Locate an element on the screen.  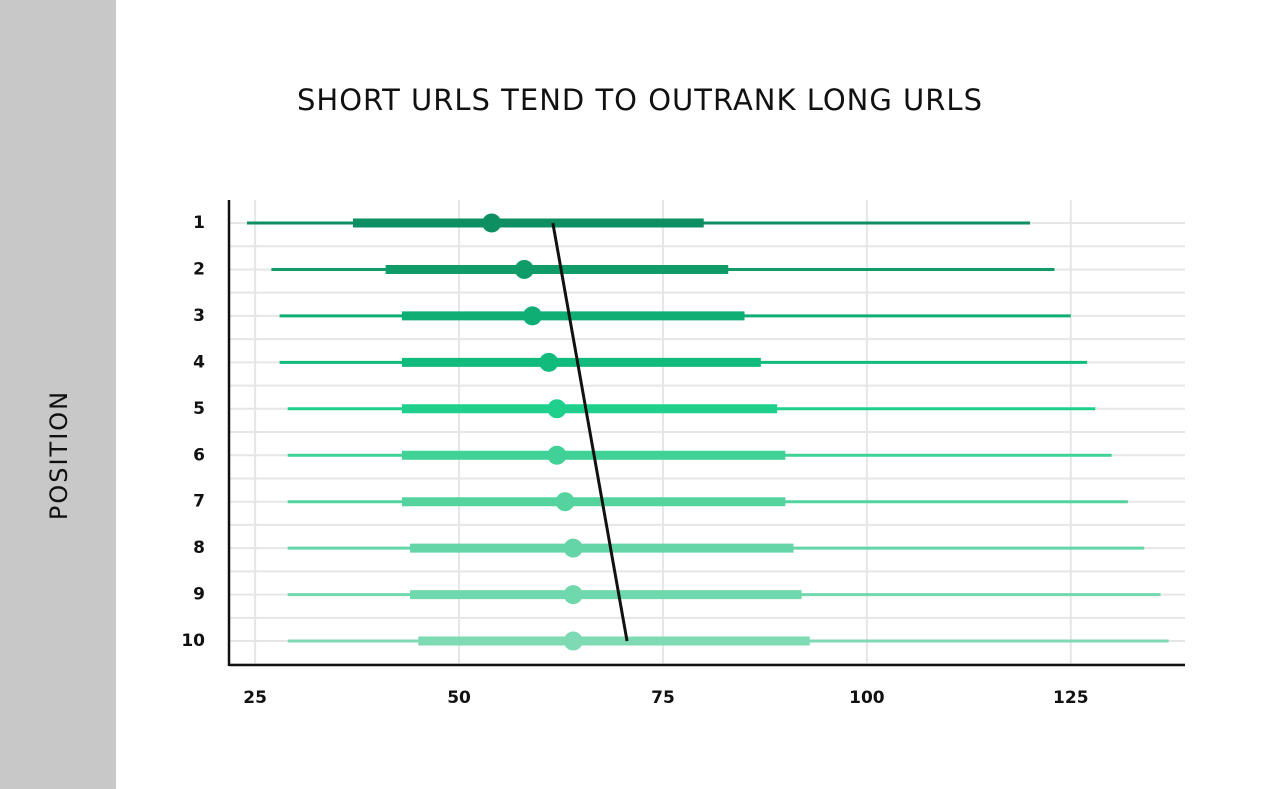
y-tick-label: 9 is located at coordinates (199, 595).